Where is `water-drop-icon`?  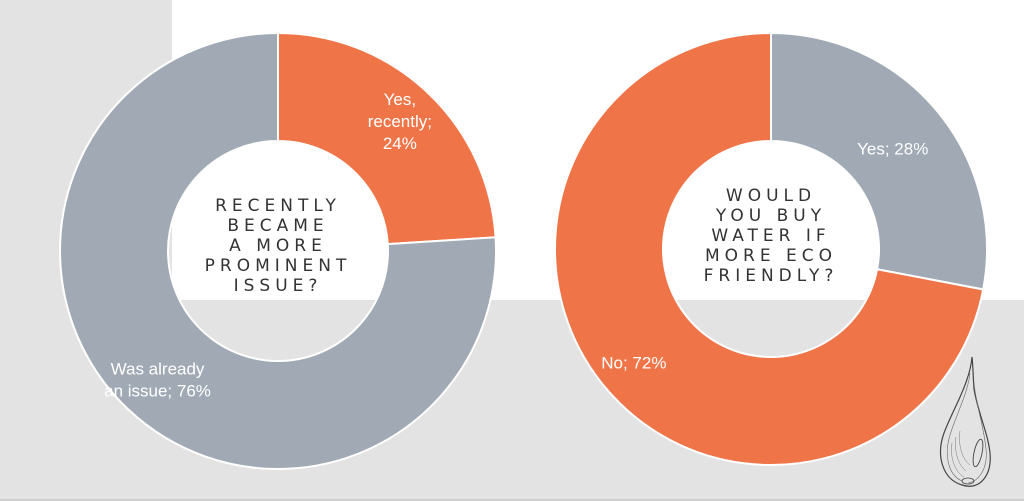 water-drop-icon is located at coordinates (965, 421).